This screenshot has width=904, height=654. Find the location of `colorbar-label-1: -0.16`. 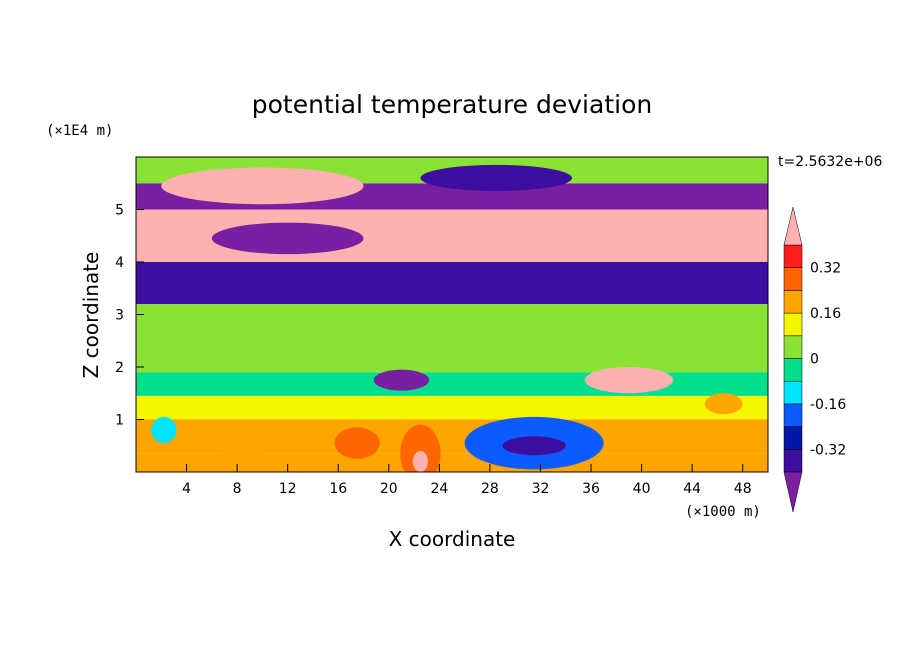

colorbar-label-1: -0.16 is located at coordinates (828, 405).